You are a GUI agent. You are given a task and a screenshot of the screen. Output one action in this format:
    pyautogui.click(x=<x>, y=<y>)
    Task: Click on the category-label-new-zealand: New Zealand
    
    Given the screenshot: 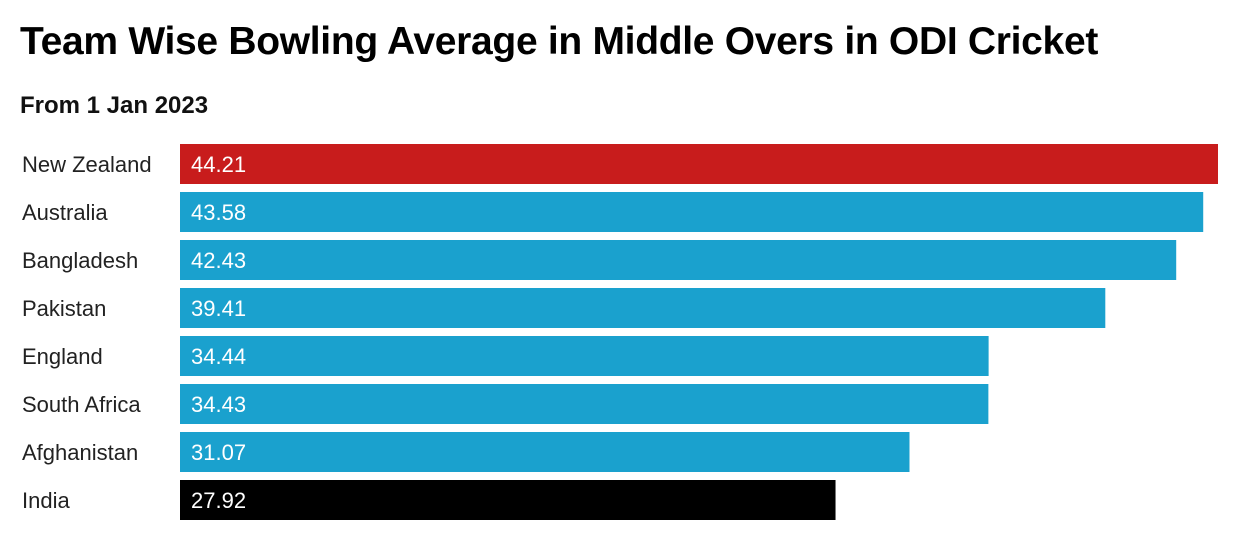 What is the action you would take?
    pyautogui.click(x=87, y=164)
    